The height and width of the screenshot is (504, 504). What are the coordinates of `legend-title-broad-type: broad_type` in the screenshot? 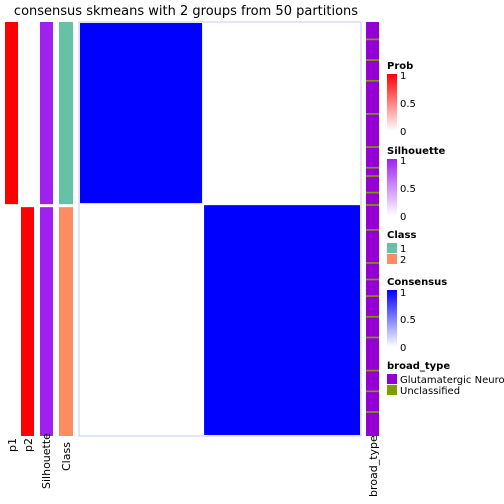 It's located at (418, 366).